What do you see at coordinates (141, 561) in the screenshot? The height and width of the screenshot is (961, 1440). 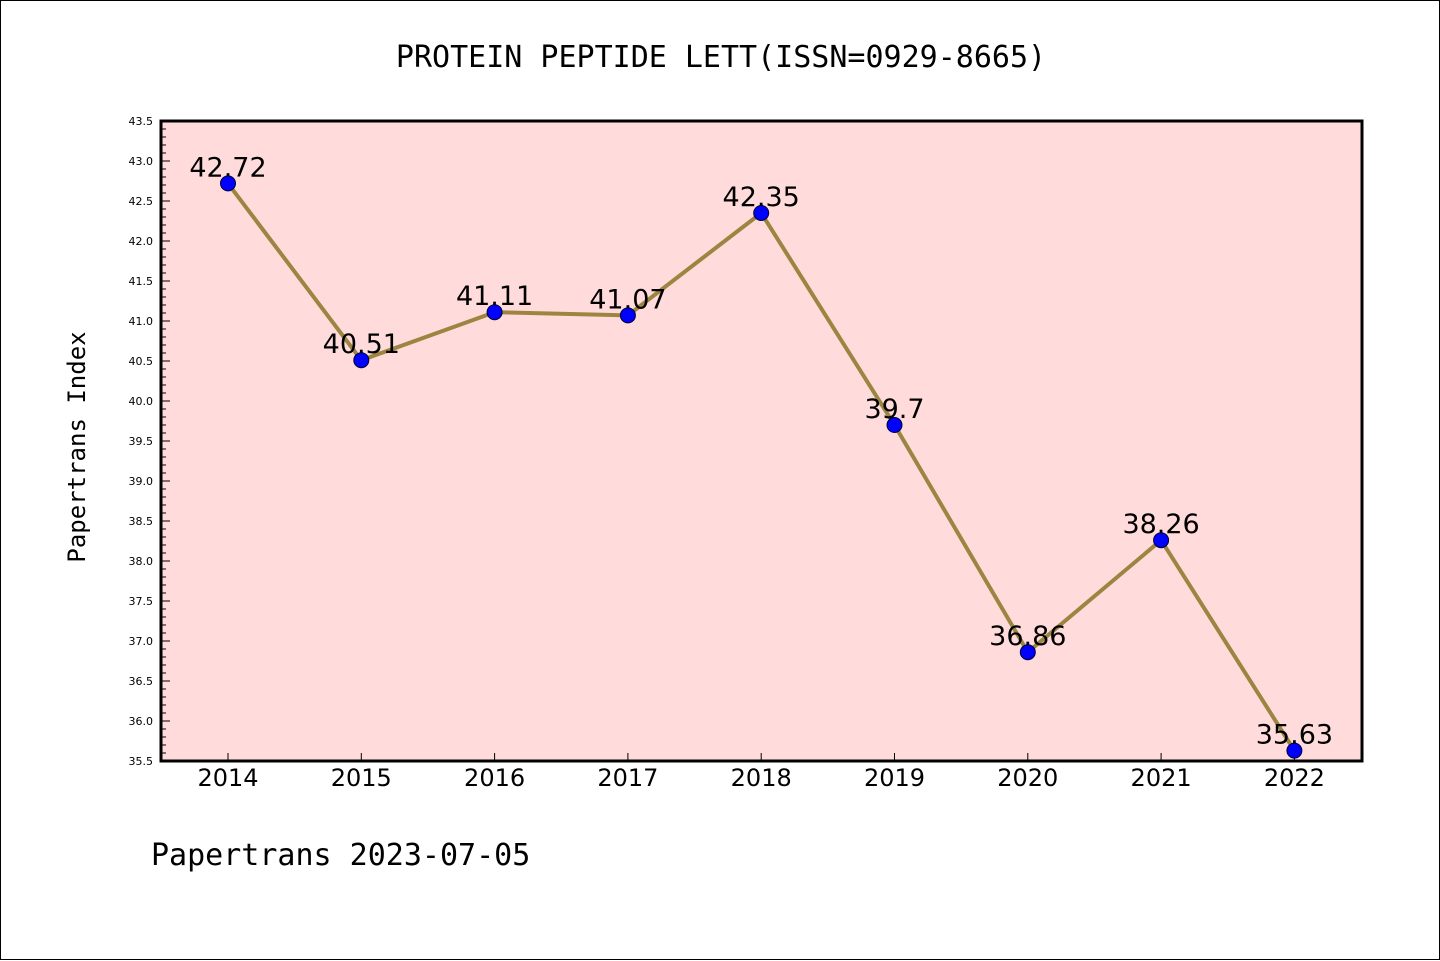 I see `y-tick-label: 38.0` at bounding box center [141, 561].